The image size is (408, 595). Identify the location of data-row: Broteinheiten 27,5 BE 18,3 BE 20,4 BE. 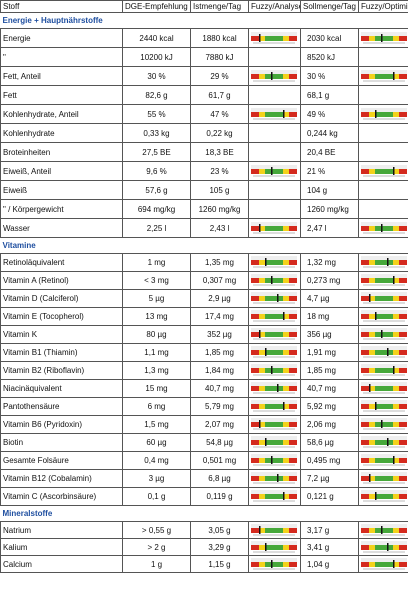
(204, 152).